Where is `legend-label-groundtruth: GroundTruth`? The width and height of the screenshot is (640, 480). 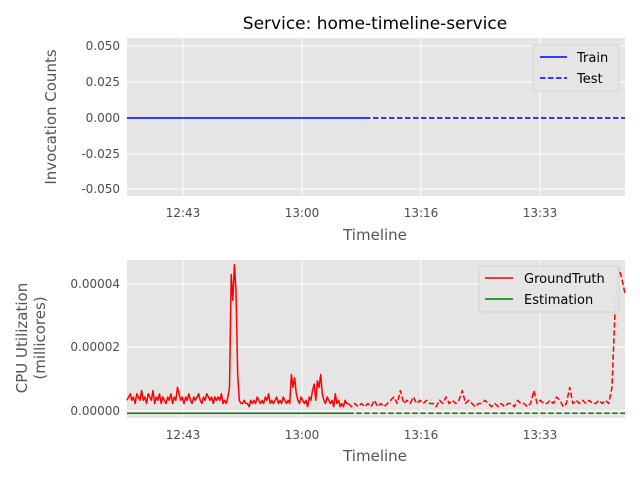 legend-label-groundtruth: GroundTruth is located at coordinates (564, 279).